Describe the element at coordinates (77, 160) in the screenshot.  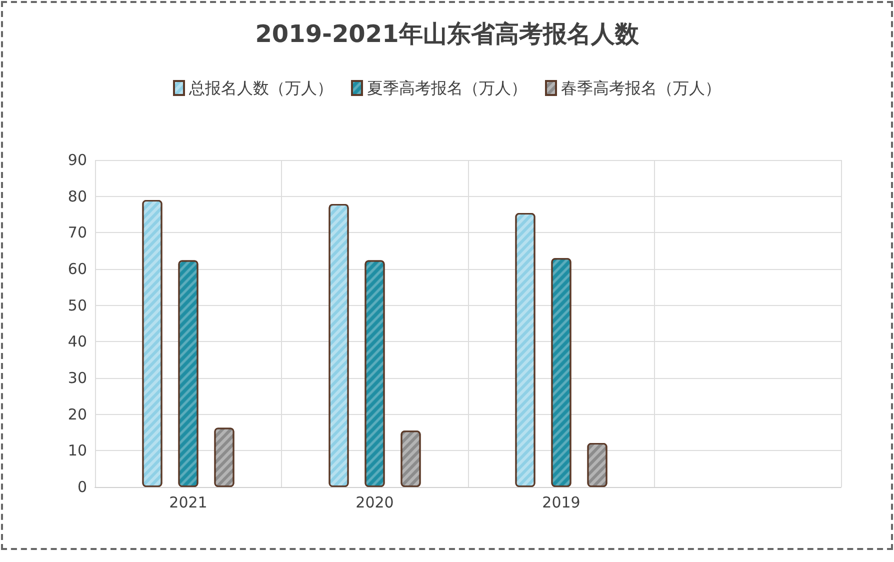
I see `y-tick-label: 90` at that location.